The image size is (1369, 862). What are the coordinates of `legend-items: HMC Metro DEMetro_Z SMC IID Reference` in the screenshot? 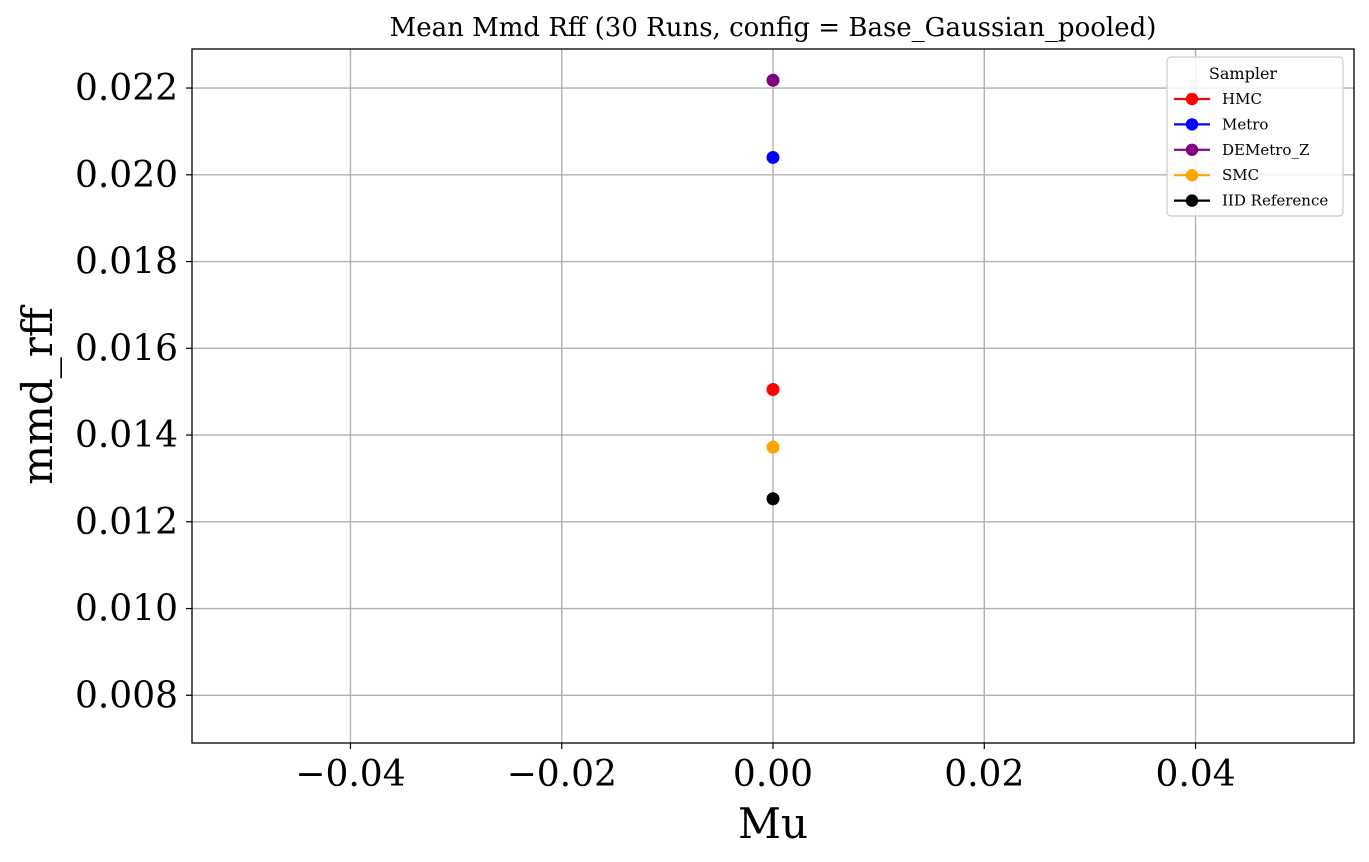 It's located at (1251, 150).